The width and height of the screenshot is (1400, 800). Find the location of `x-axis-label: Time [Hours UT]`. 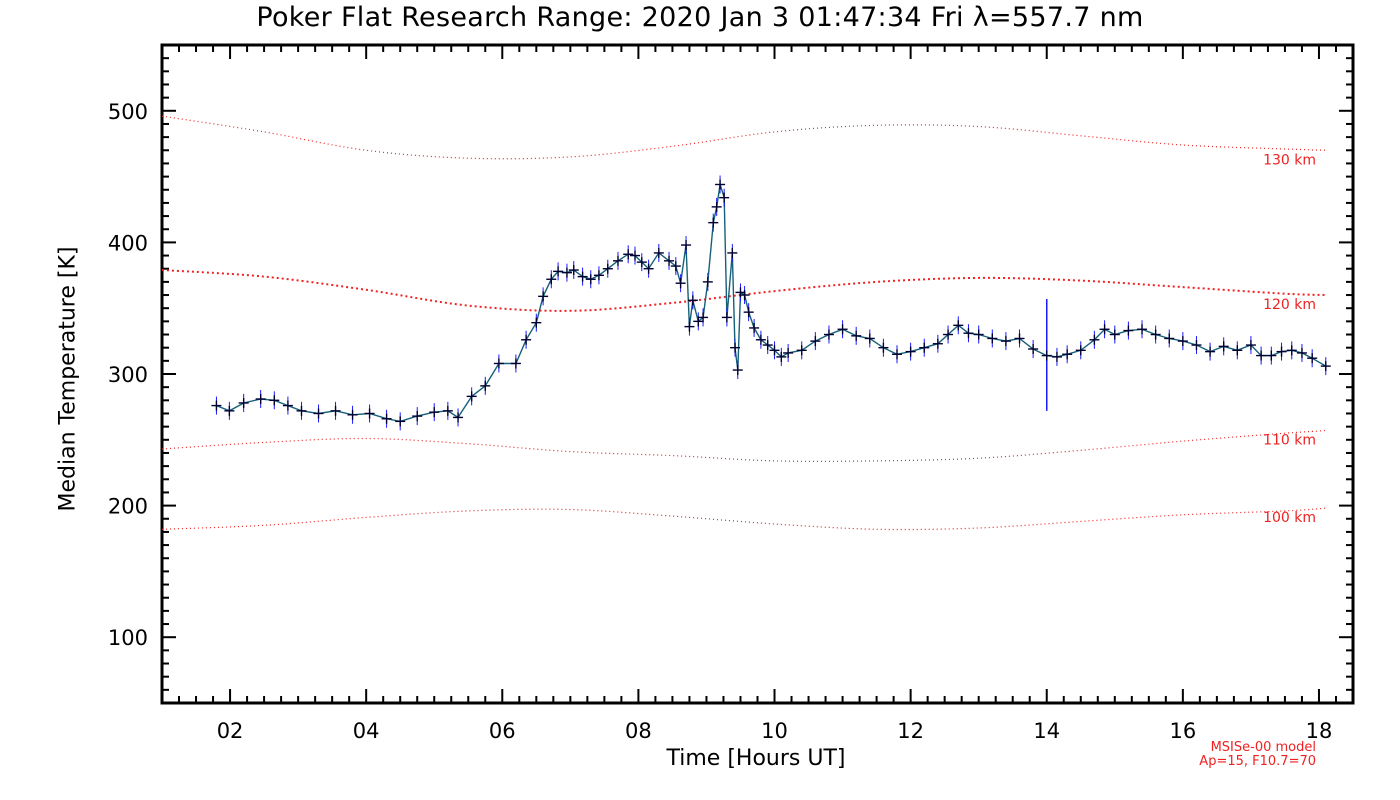

x-axis-label: Time [Hours UT] is located at coordinates (756, 758).